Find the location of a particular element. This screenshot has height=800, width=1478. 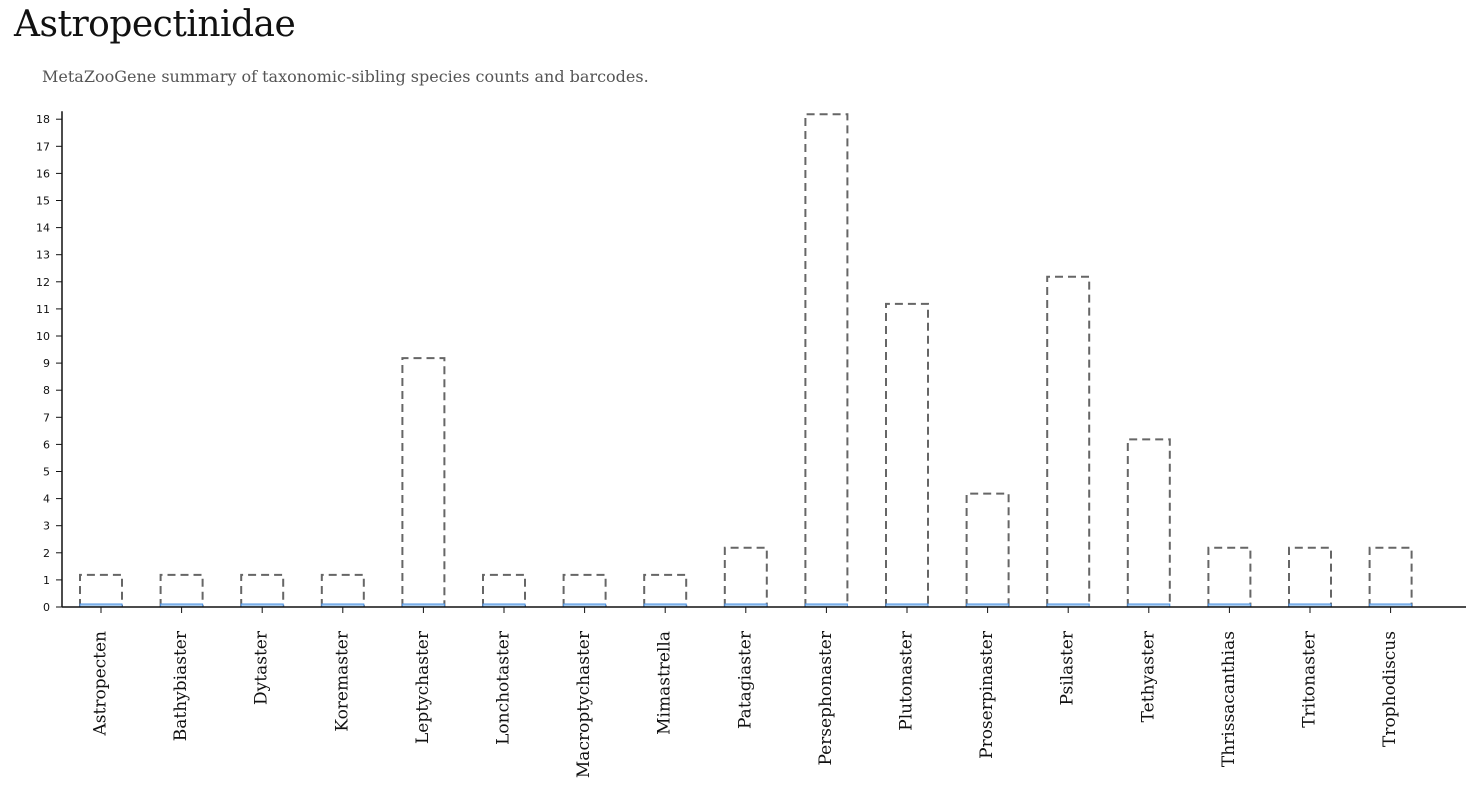

y-tick-label: 13 is located at coordinates (43, 255).